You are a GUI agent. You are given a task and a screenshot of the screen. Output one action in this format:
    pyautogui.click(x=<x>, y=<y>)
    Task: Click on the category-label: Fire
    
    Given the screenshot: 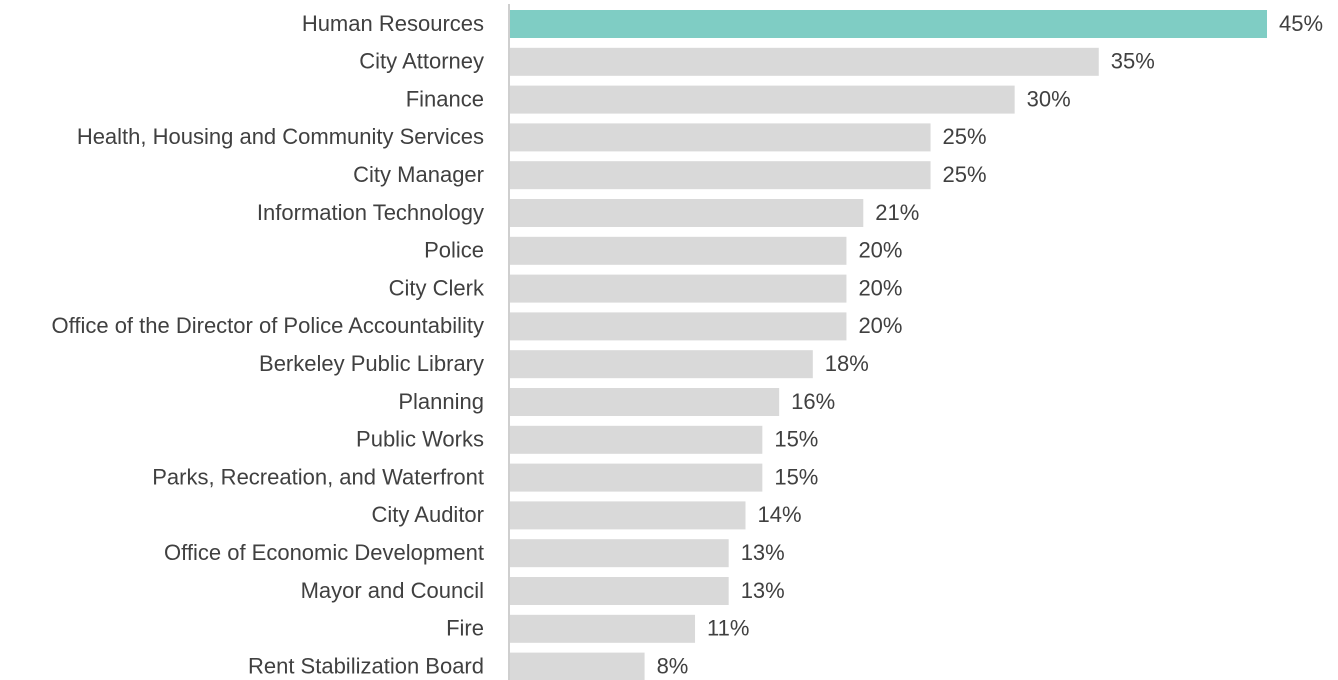 What is the action you would take?
    pyautogui.click(x=465, y=628)
    